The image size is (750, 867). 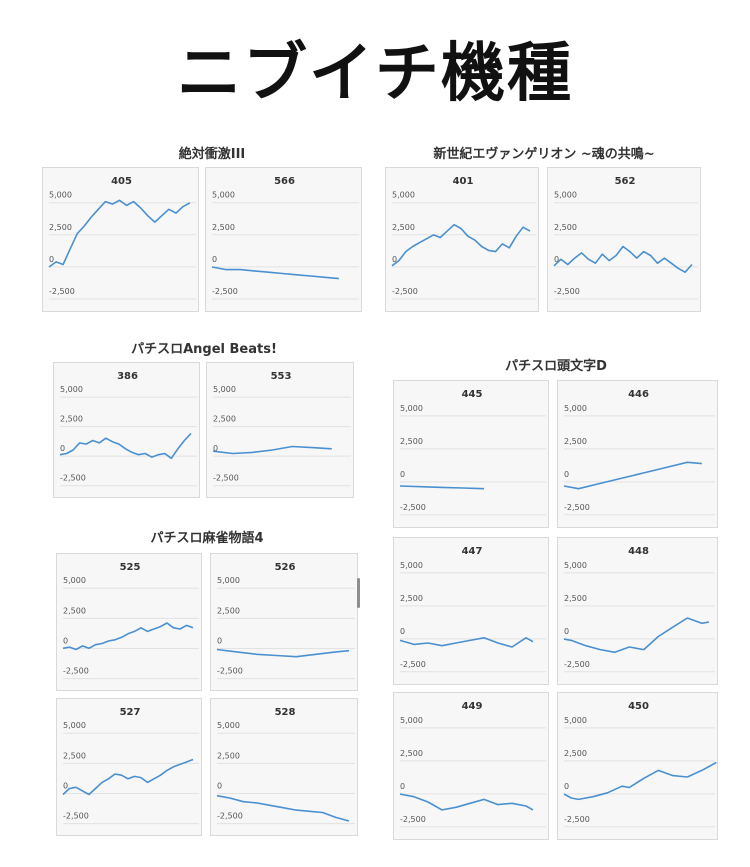 I want to click on chart-title: 527, so click(x=130, y=712).